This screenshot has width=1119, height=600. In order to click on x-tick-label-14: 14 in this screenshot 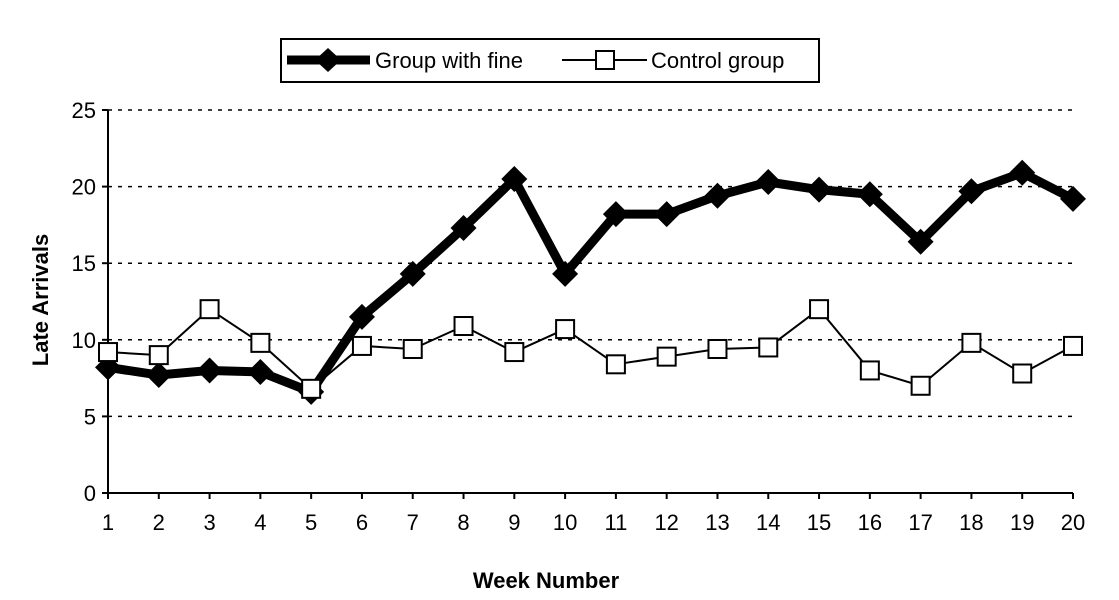, I will do `click(768, 522)`.